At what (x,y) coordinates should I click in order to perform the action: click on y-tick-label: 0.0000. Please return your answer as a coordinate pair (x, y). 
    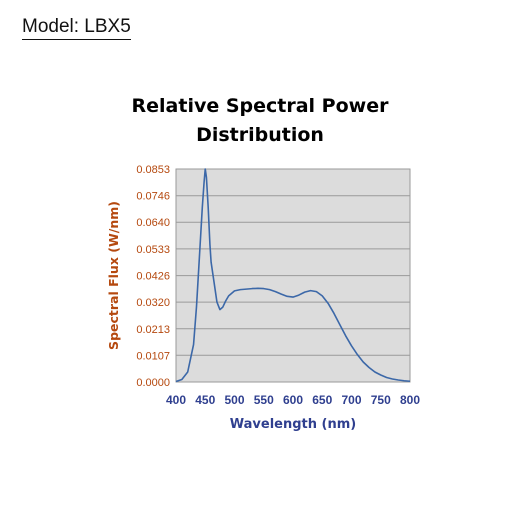
    Looking at the image, I should click on (153, 383).